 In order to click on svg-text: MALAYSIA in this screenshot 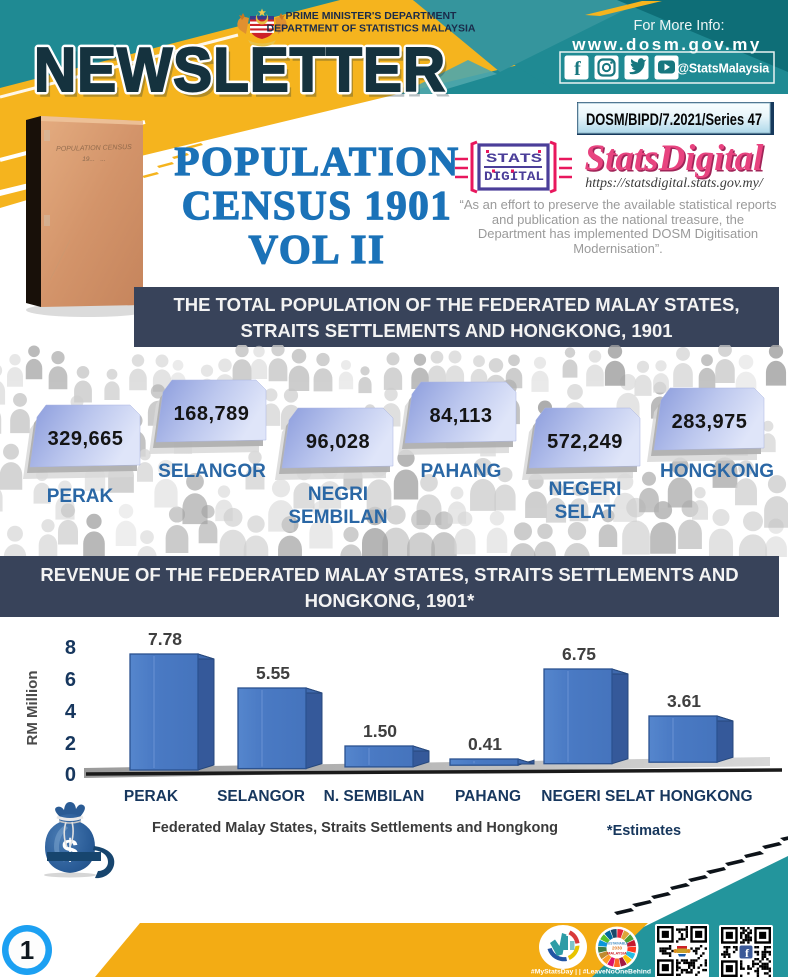, I will do `click(617, 954)`.